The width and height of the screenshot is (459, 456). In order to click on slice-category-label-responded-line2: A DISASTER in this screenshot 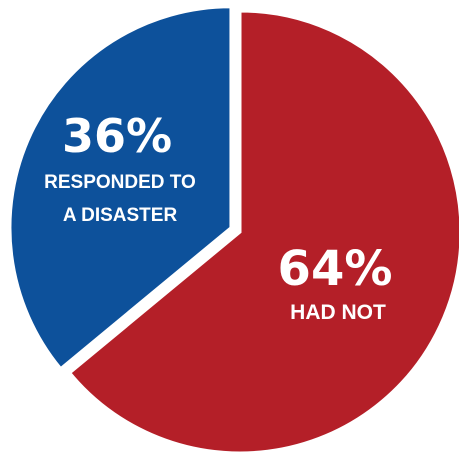, I will do `click(120, 215)`.